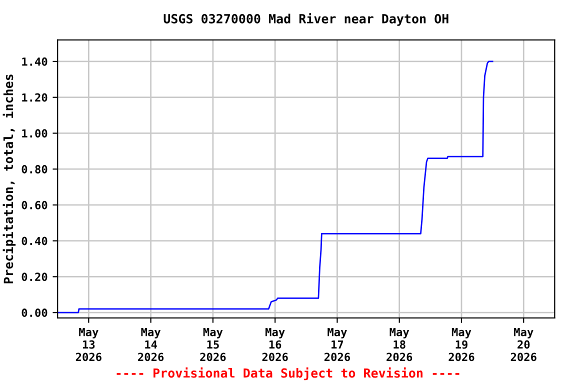 This screenshot has height=384, width=576. Describe the element at coordinates (35, 241) in the screenshot. I see `y-tick-label: 0.40` at that location.